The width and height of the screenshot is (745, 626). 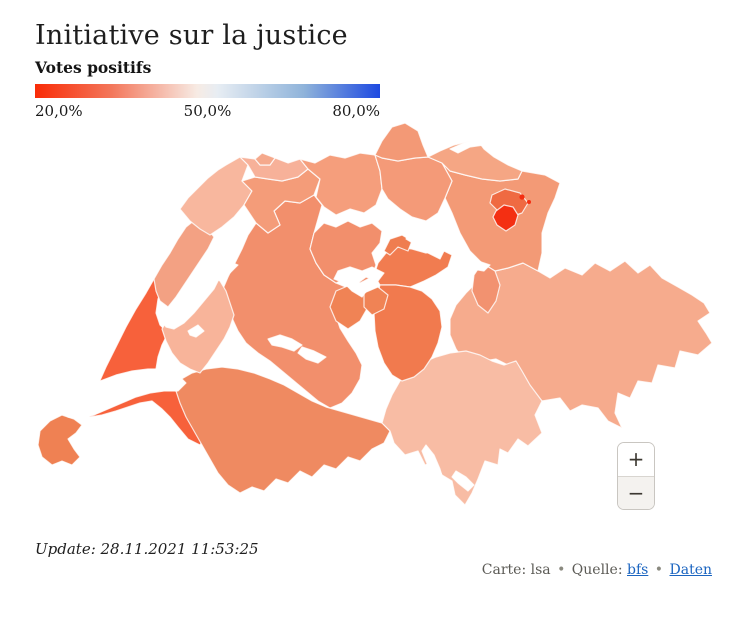 What do you see at coordinates (636, 459) in the screenshot?
I see `zoom-in-button: +` at bounding box center [636, 459].